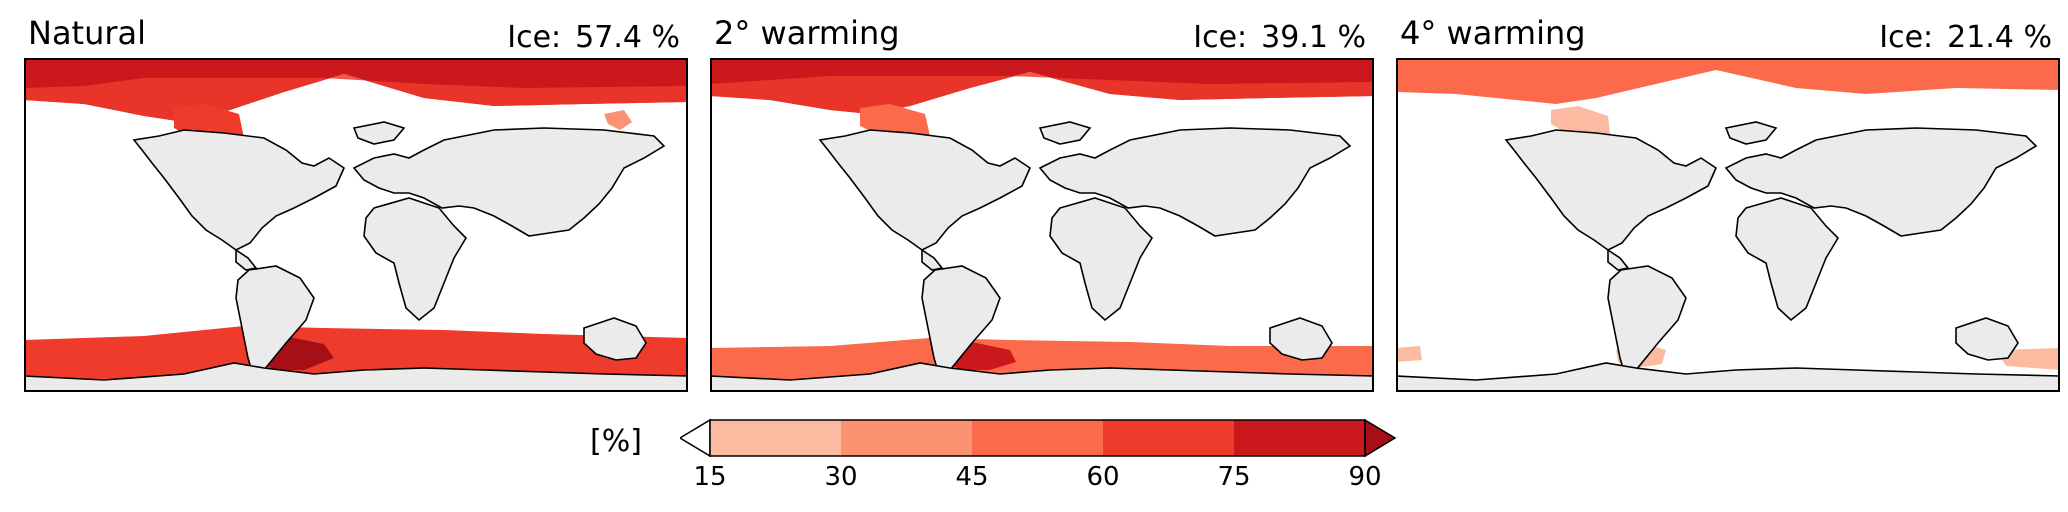  What do you see at coordinates (2028, 359) in the screenshot?
I see `antarctic-ice-patch-east` at bounding box center [2028, 359].